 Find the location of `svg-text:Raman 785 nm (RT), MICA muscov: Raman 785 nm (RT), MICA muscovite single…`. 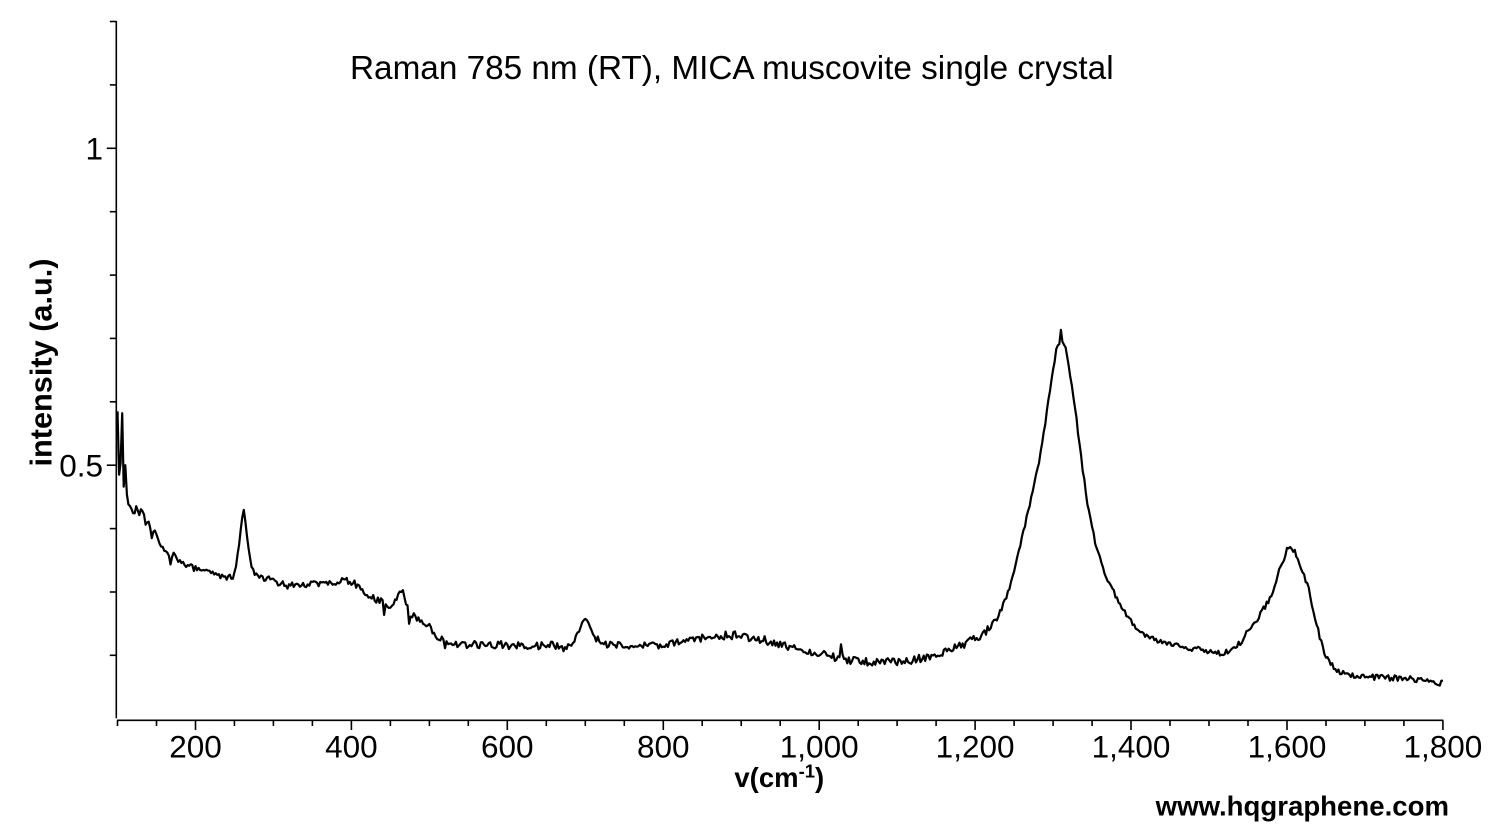

svg-text:Raman 785 nm (RT), MICA muscov: Raman 785 nm (RT), MICA muscovite single… is located at coordinates (732, 68).